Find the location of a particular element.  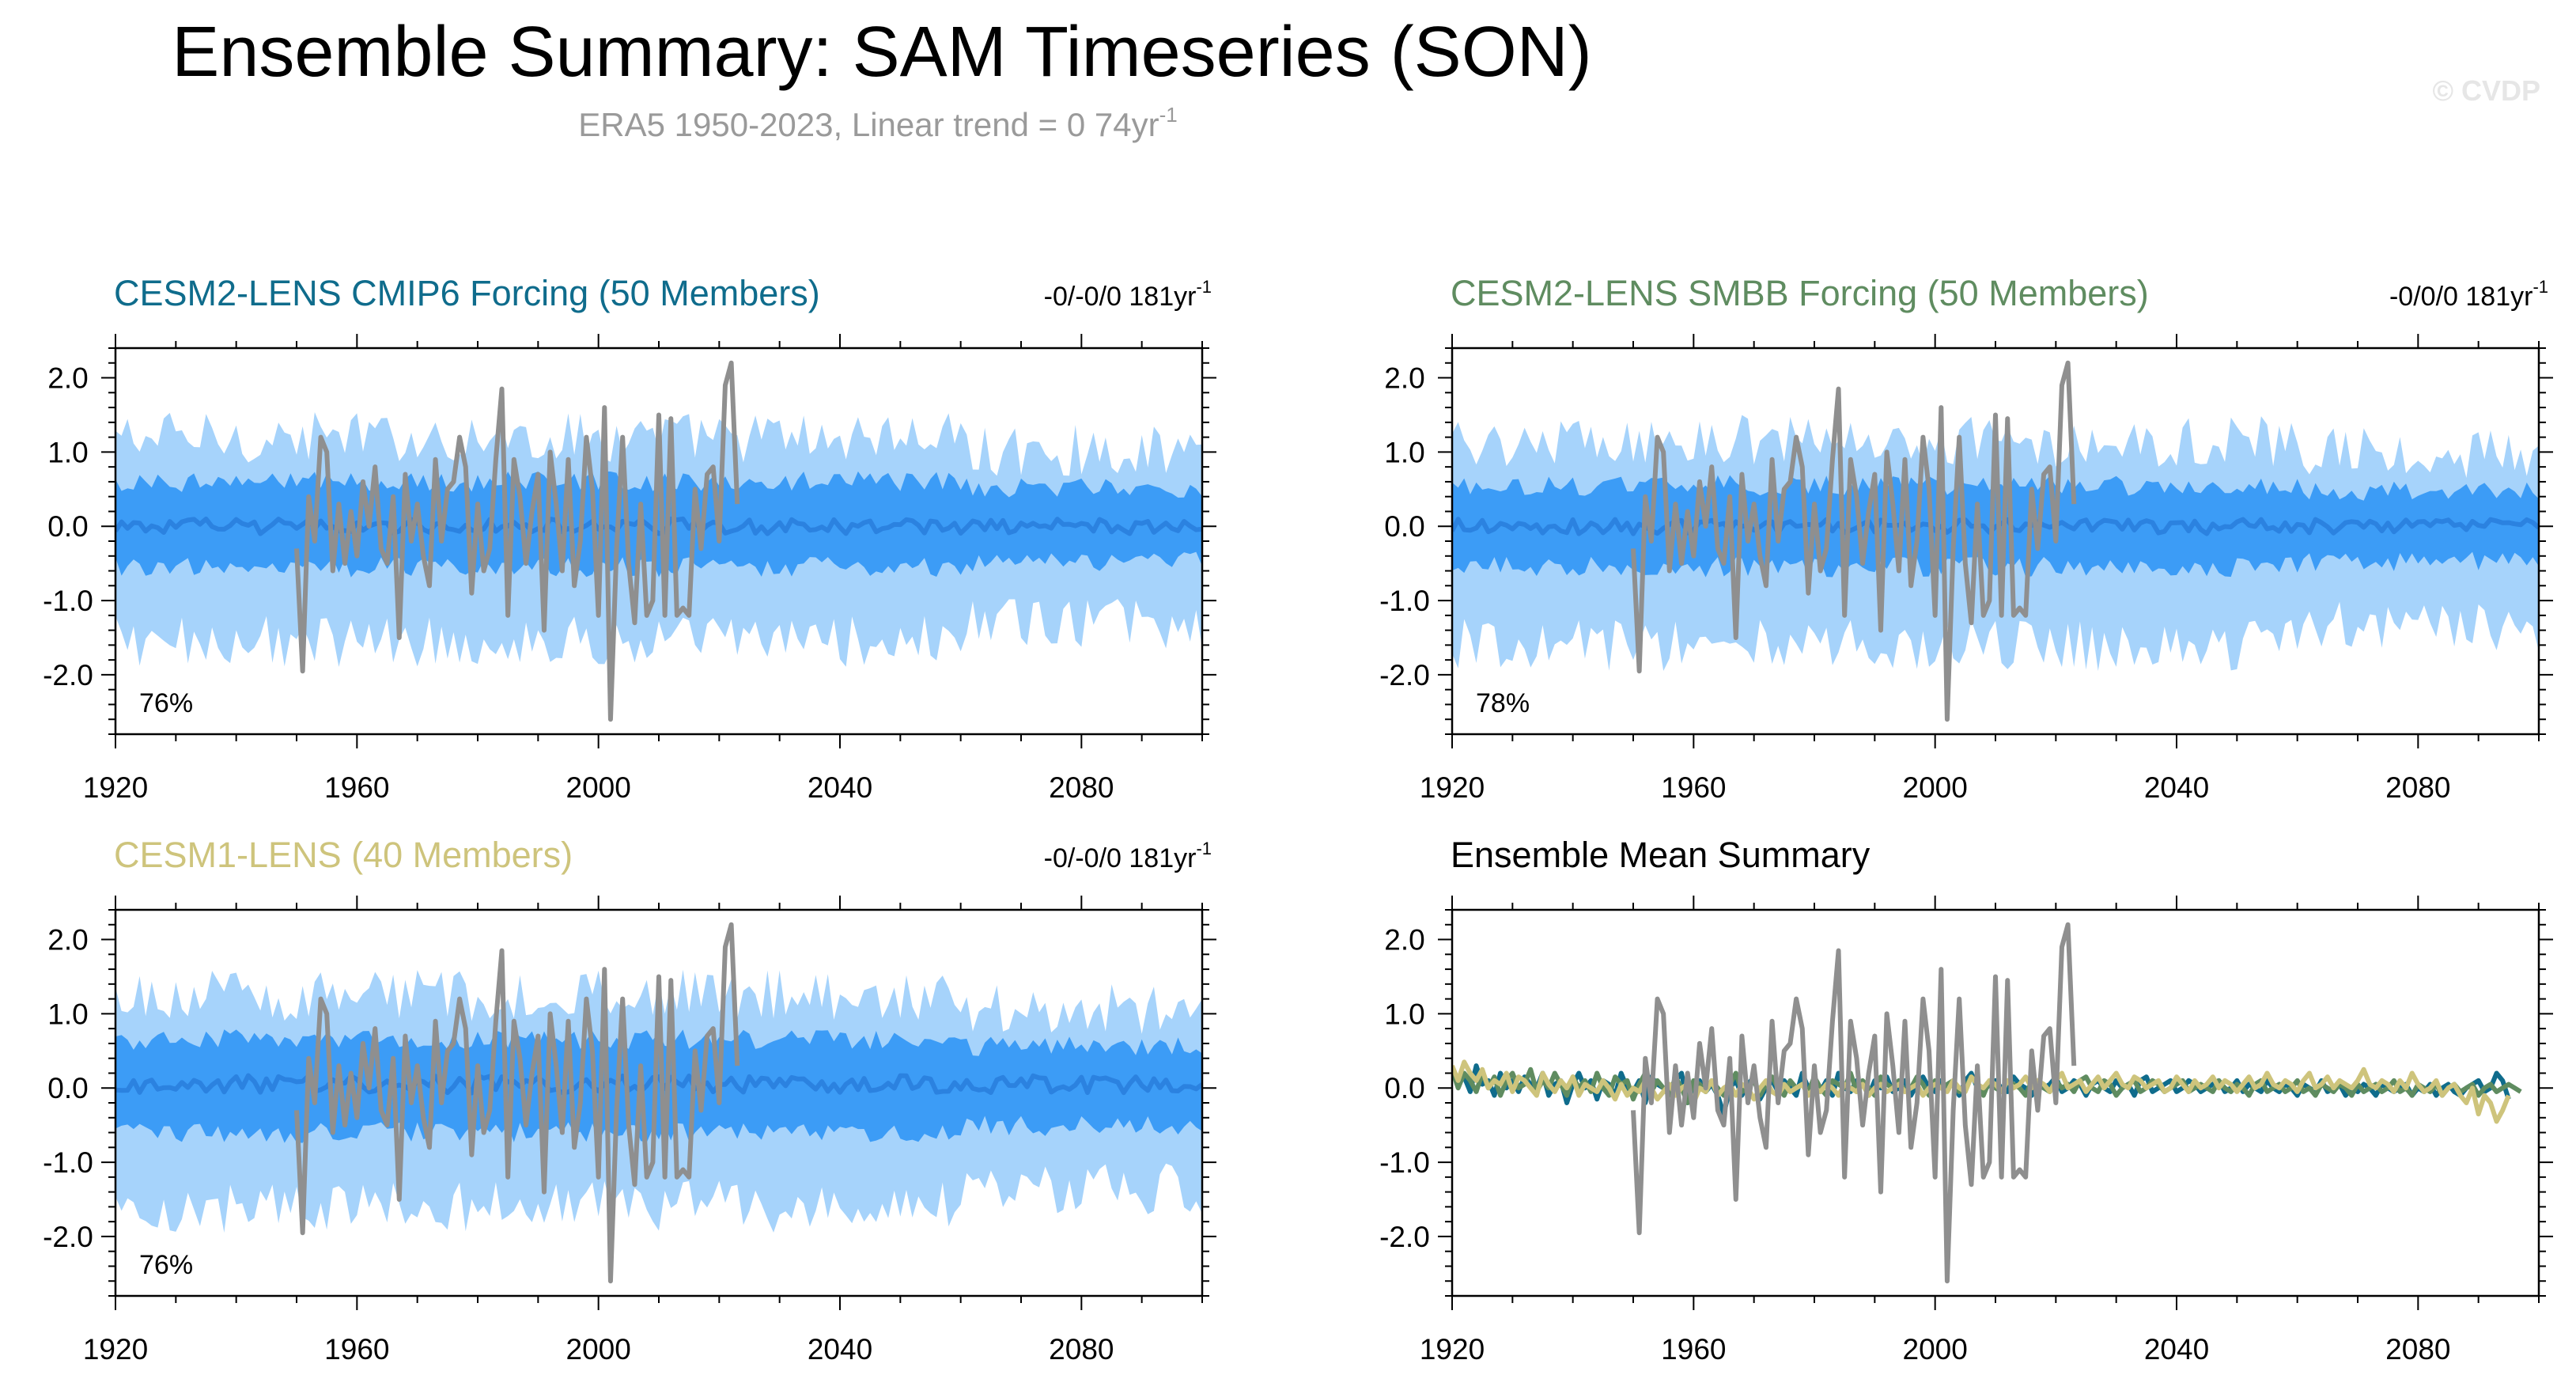

figure-subtitle-sup: -1 is located at coordinates (1169, 115).